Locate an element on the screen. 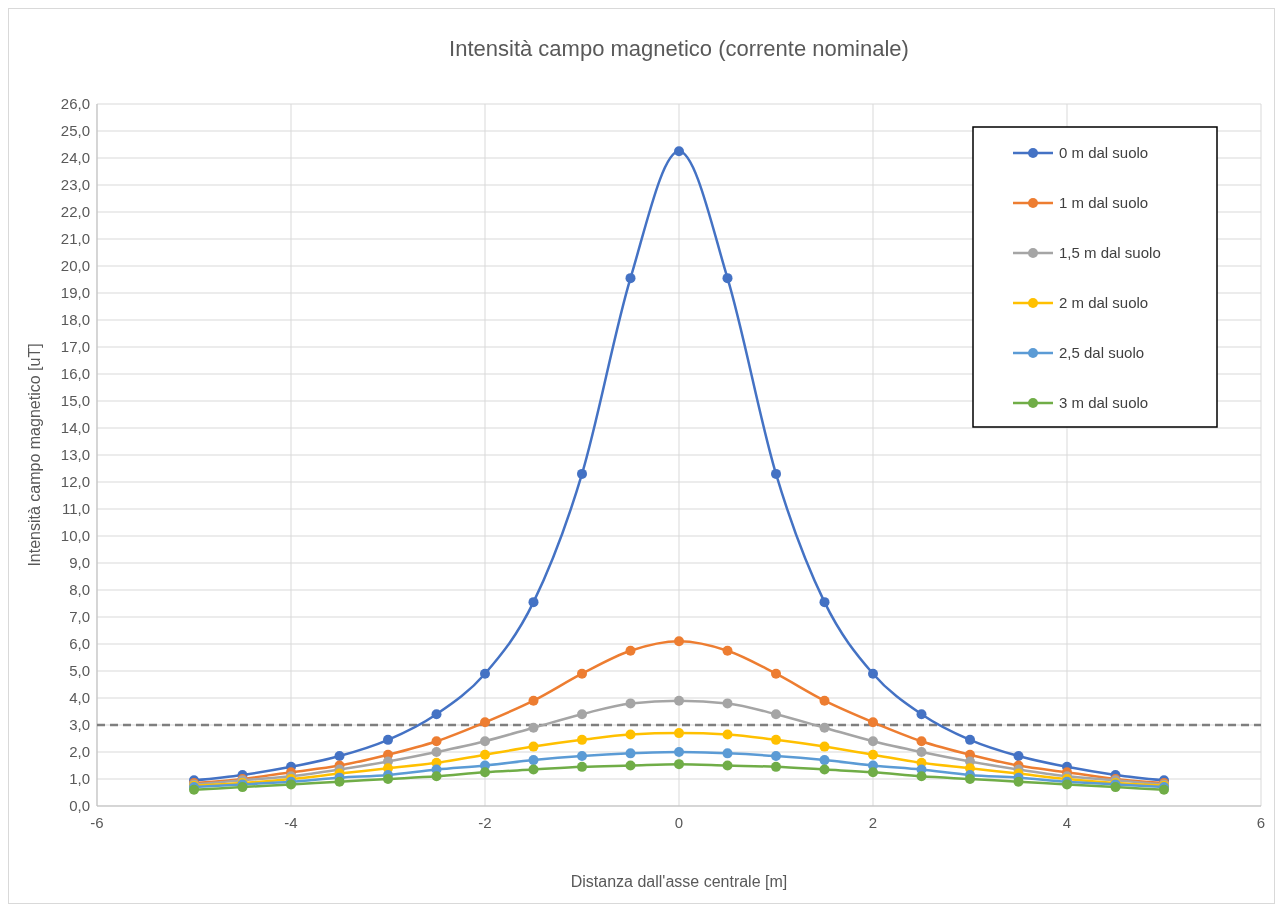 This screenshot has width=1283, height=912. x-tick-label: 2 is located at coordinates (873, 822).